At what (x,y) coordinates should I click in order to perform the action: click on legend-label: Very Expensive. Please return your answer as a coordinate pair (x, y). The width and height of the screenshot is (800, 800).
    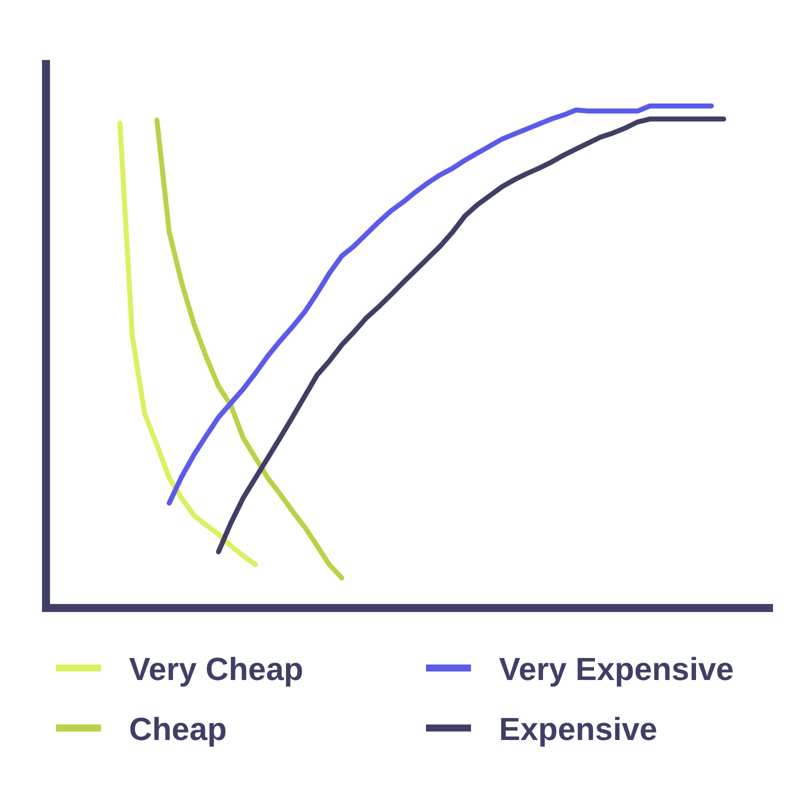
    Looking at the image, I should click on (616, 669).